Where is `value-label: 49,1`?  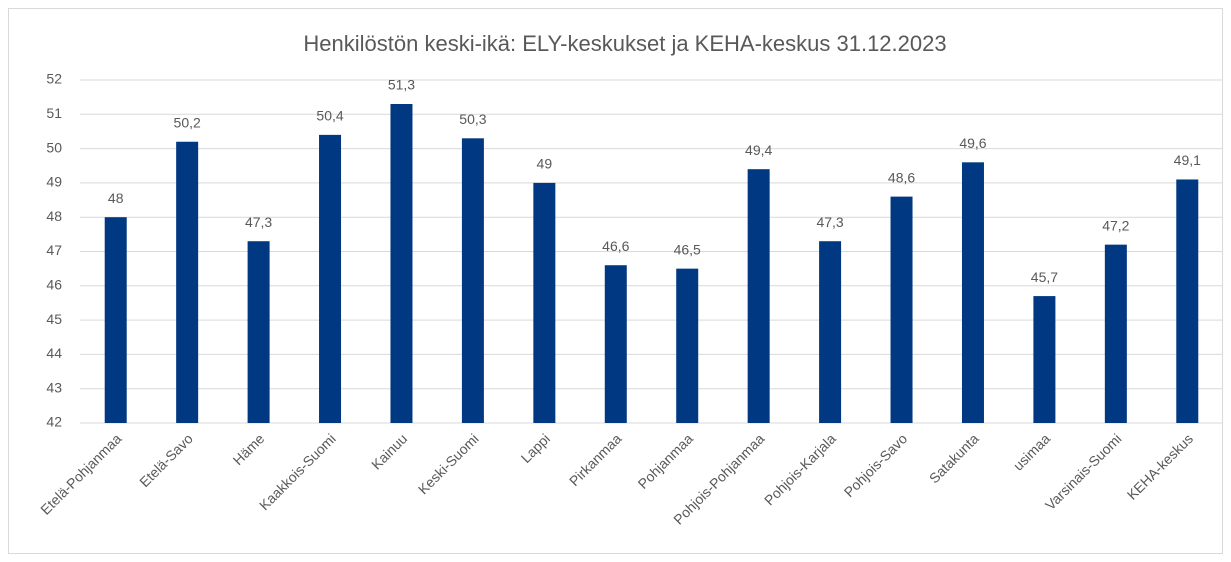 value-label: 49,1 is located at coordinates (1187, 160).